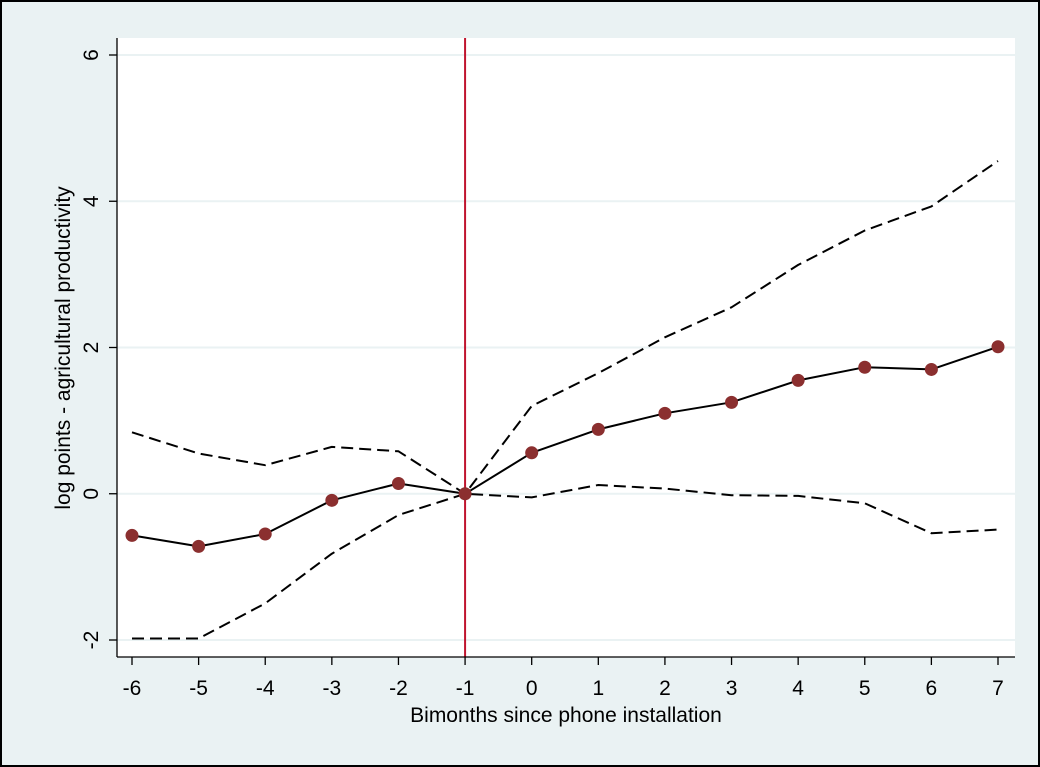 Image resolution: width=1040 pixels, height=767 pixels. I want to click on y-tick-label: -2, so click(91, 640).